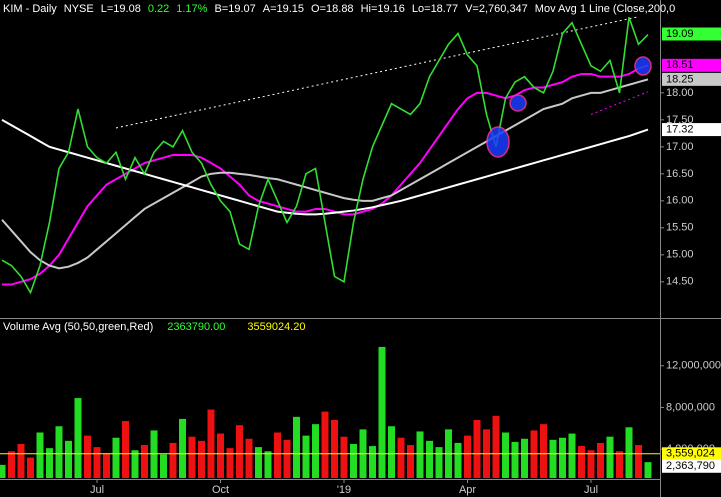 Image resolution: width=721 pixels, height=497 pixels. What do you see at coordinates (680, 201) in the screenshot?
I see `y-tick-label: 16.00` at bounding box center [680, 201].